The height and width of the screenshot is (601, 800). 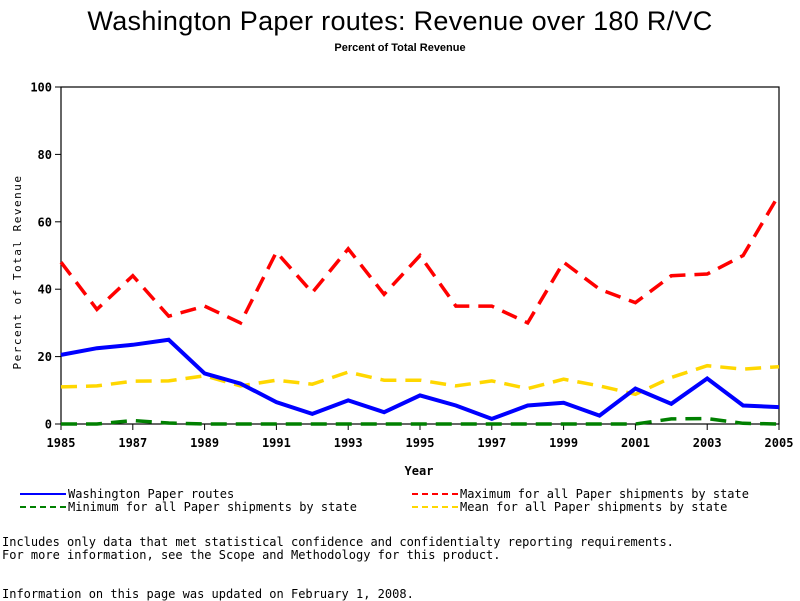 I want to click on x-tick-label: 2001, so click(x=635, y=443).